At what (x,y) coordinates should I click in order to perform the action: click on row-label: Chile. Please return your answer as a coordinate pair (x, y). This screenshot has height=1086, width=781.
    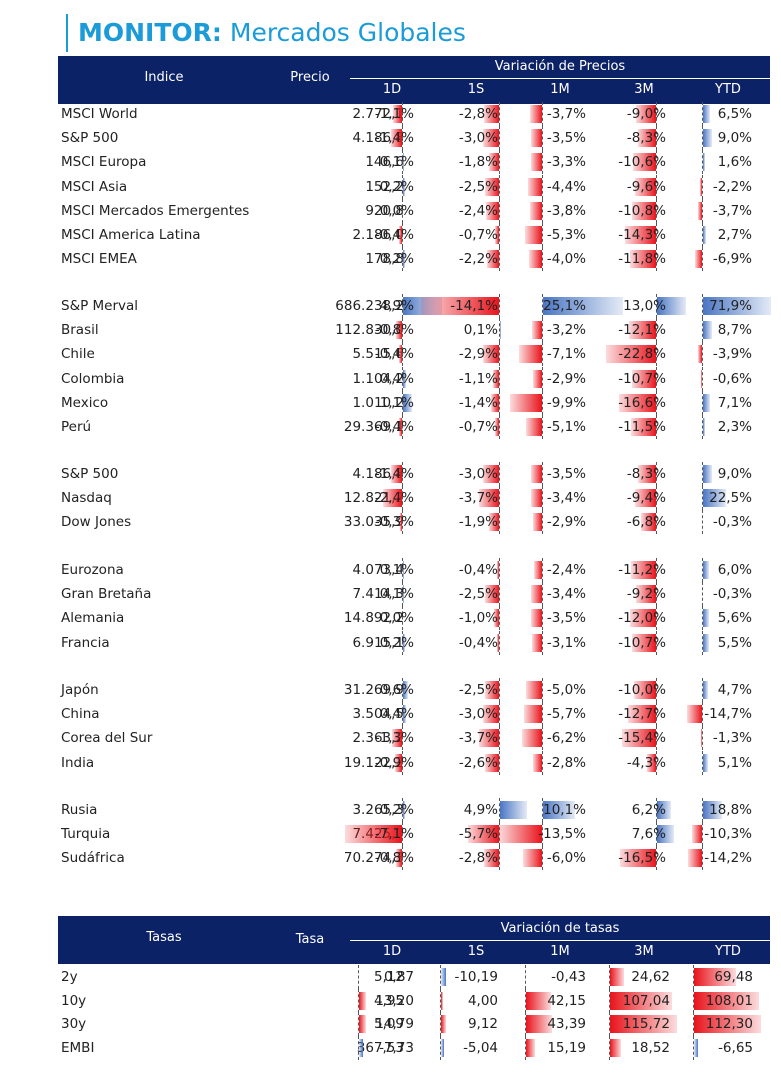
    Looking at the image, I should click on (78, 354).